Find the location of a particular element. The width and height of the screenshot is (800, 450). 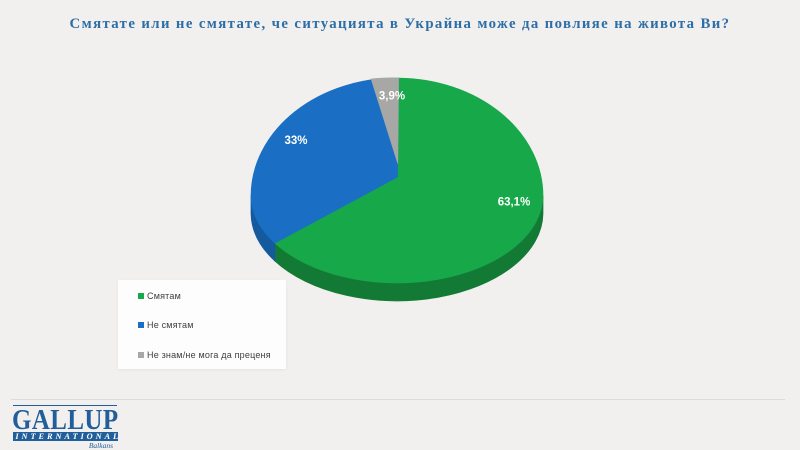

svg-text: 63,1% is located at coordinates (514, 203).